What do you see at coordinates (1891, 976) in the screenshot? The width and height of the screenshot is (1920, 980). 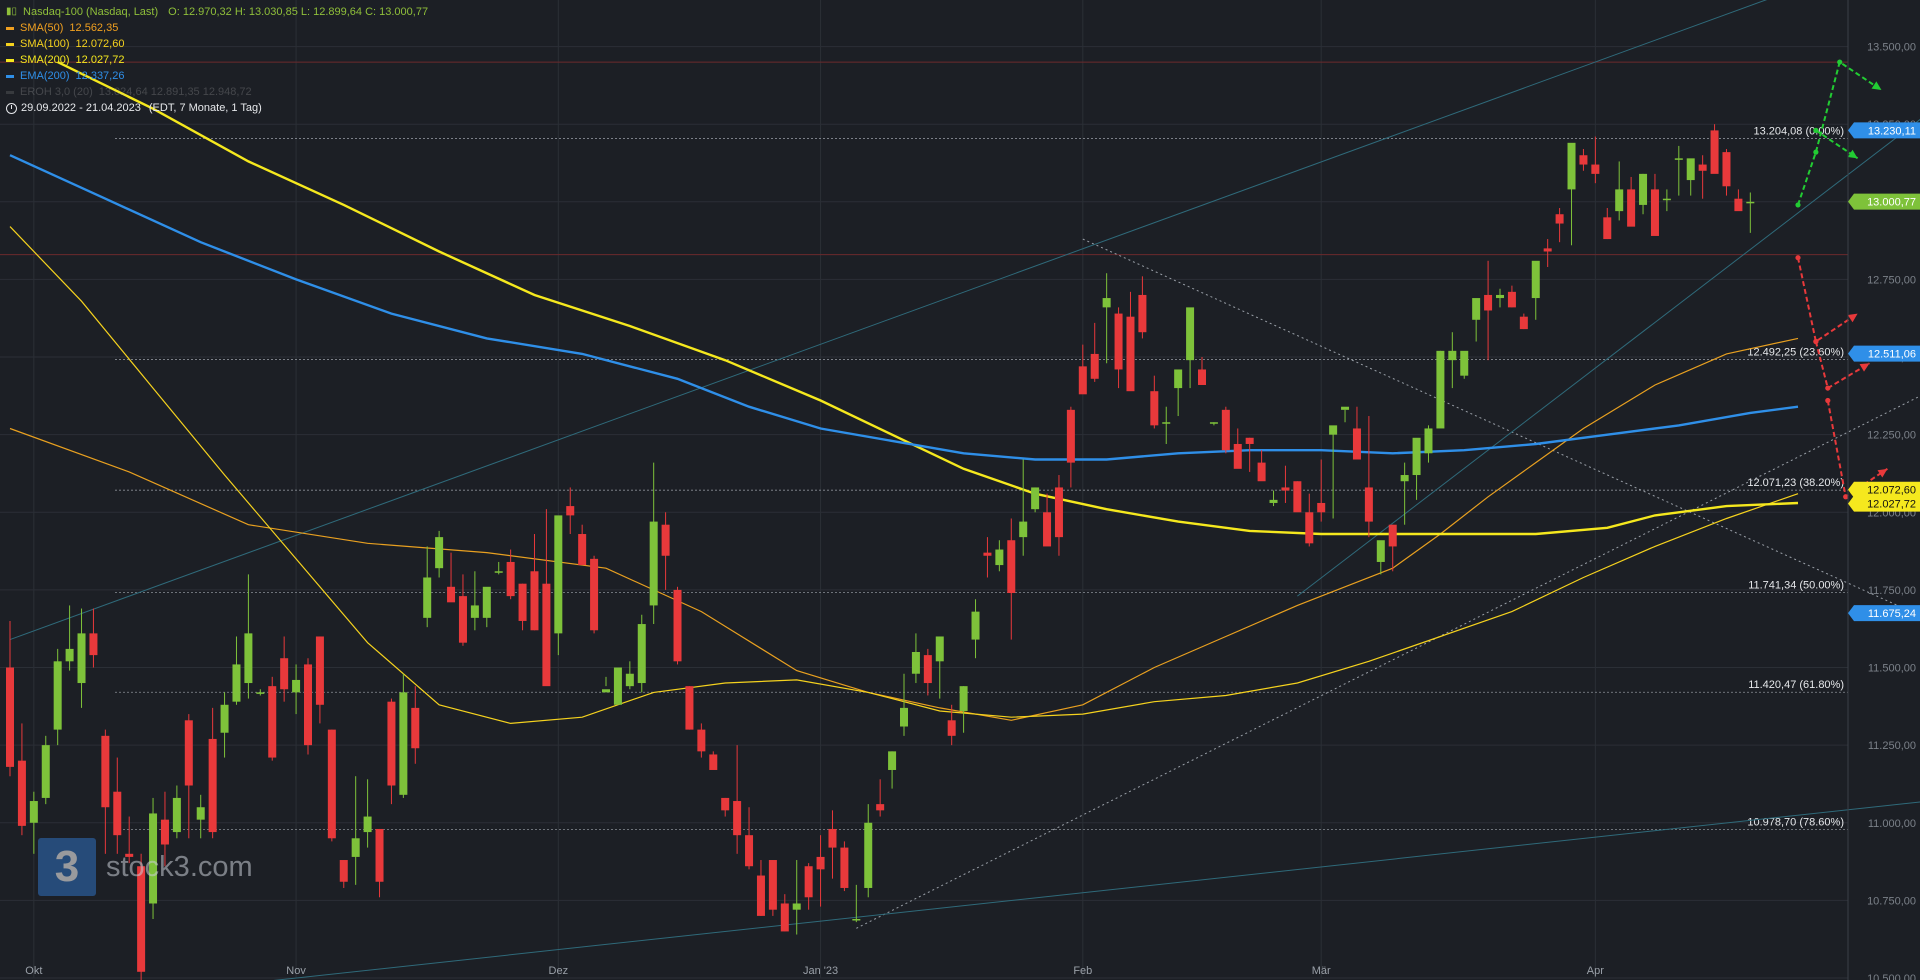 I see `y-axis-tick-label: 10.500,00` at bounding box center [1891, 976].